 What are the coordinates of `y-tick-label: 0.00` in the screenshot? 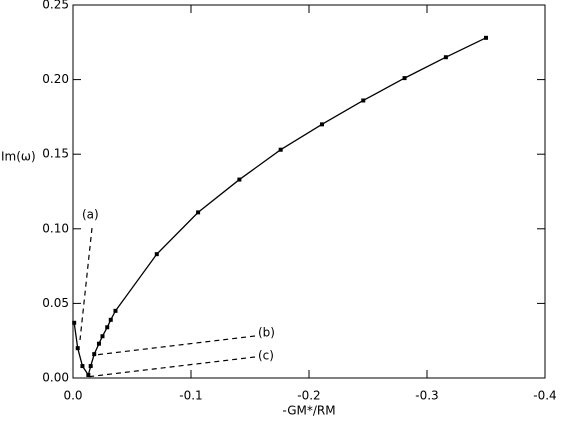 It's located at (55, 378).